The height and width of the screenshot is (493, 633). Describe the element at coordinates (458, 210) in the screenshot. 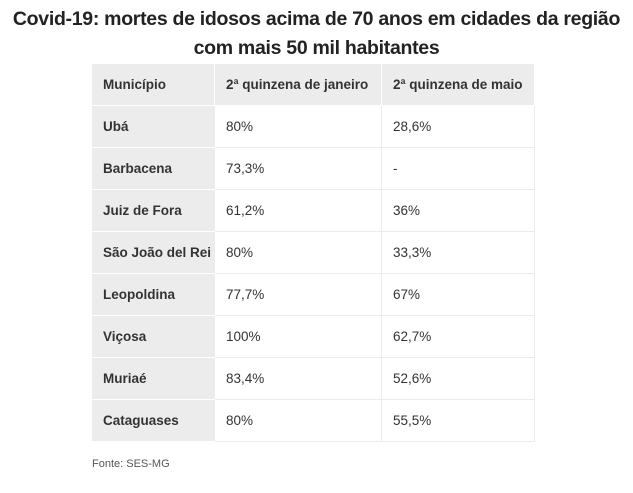

I see `value-cell: 36%` at that location.